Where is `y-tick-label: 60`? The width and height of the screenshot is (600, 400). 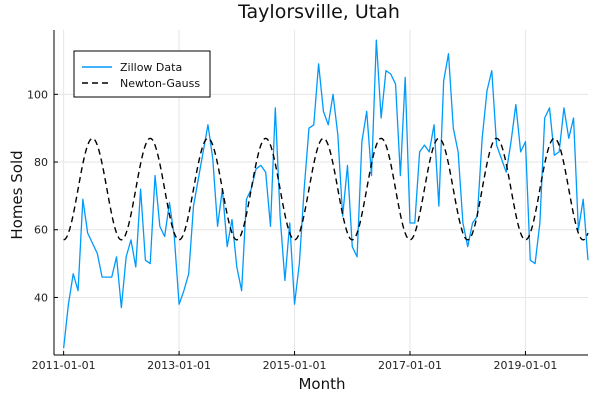 y-tick-label: 60 is located at coordinates (41, 230).